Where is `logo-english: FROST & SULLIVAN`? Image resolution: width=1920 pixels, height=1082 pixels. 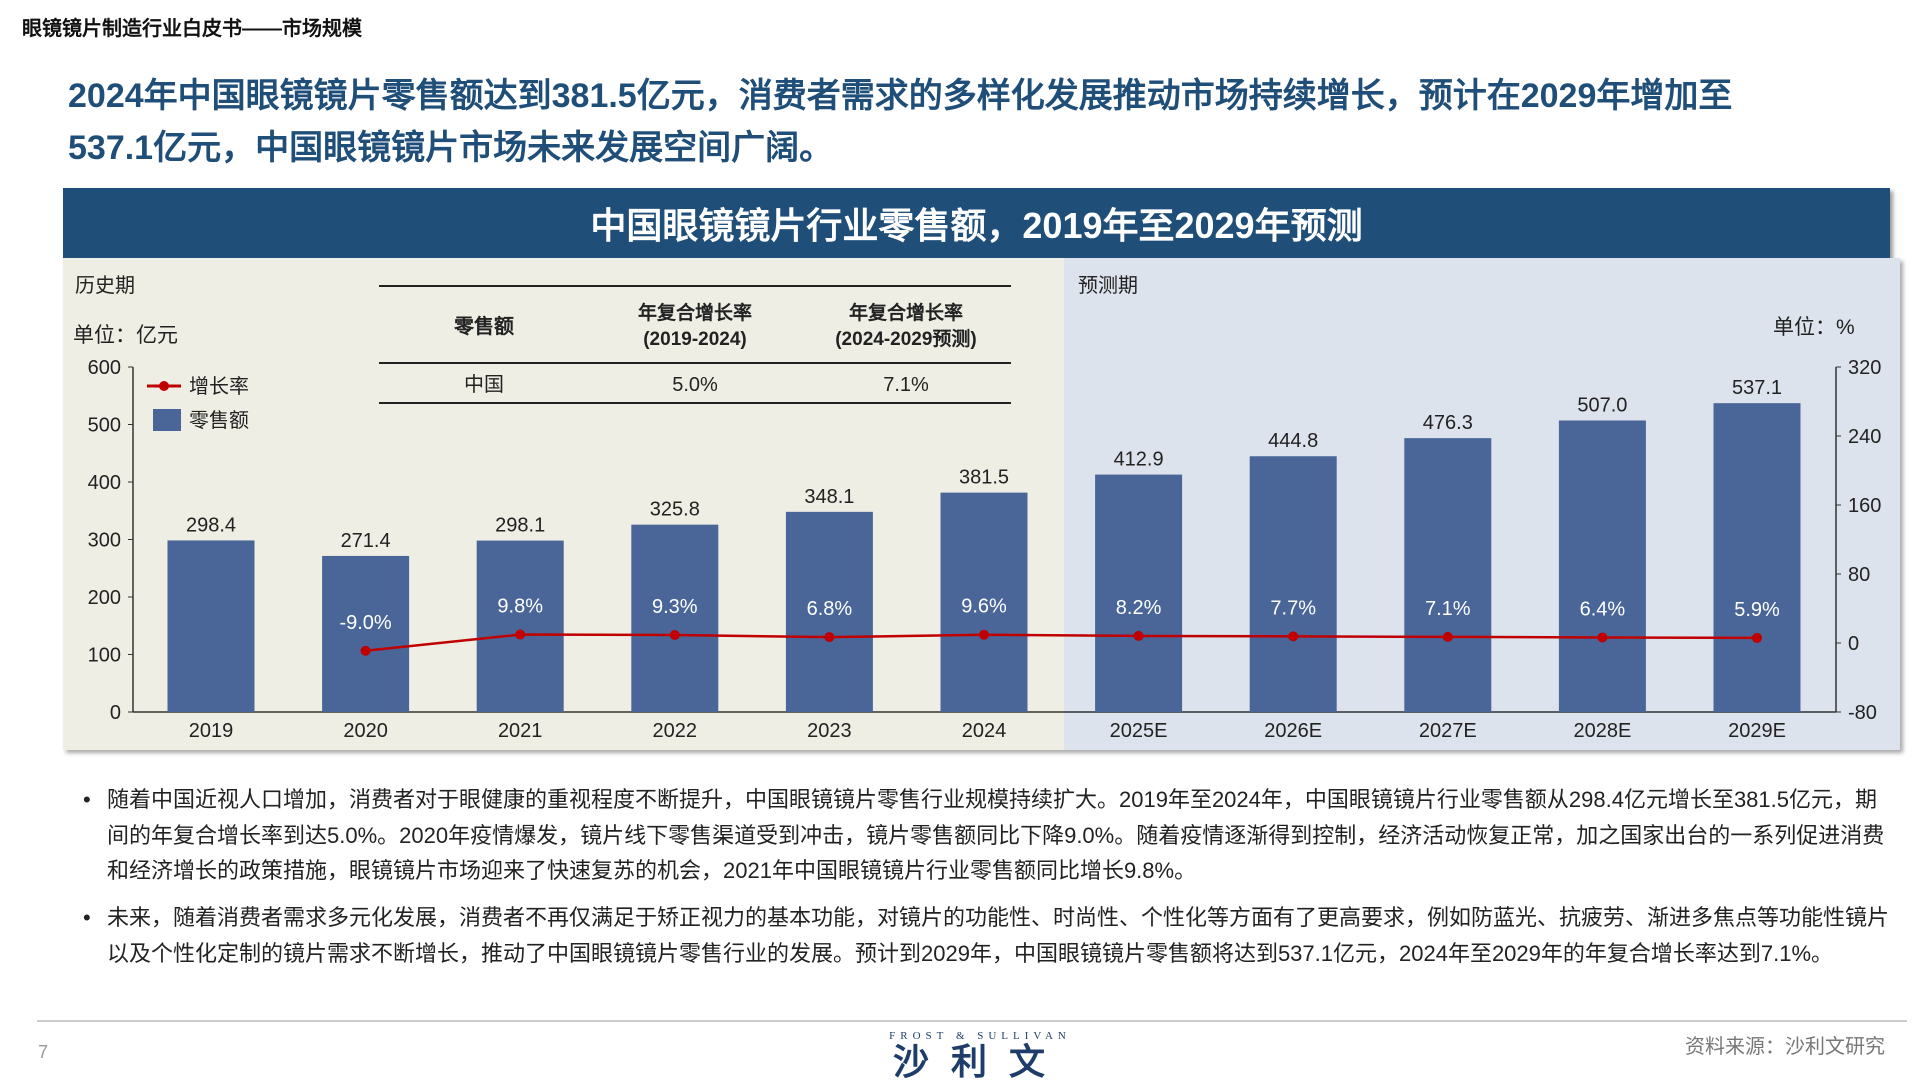 logo-english: FROST & SULLIVAN is located at coordinates (980, 1036).